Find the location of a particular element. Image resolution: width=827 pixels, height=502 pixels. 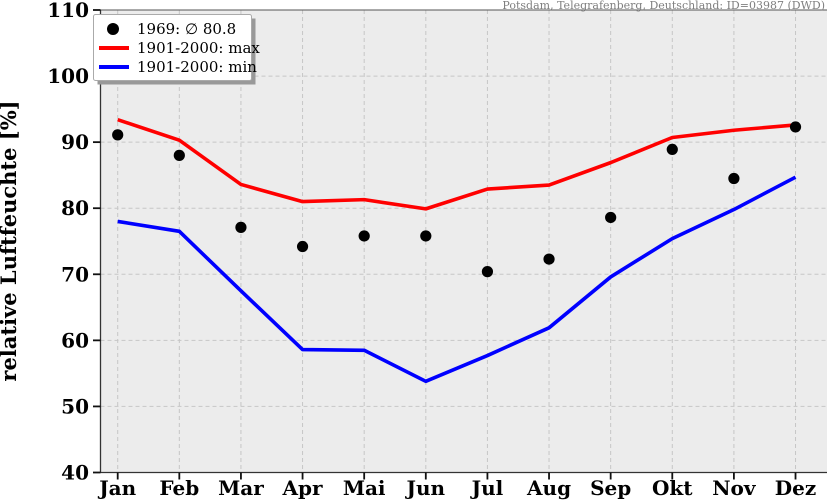

x-tick-label: Apr is located at coordinates (303, 488).